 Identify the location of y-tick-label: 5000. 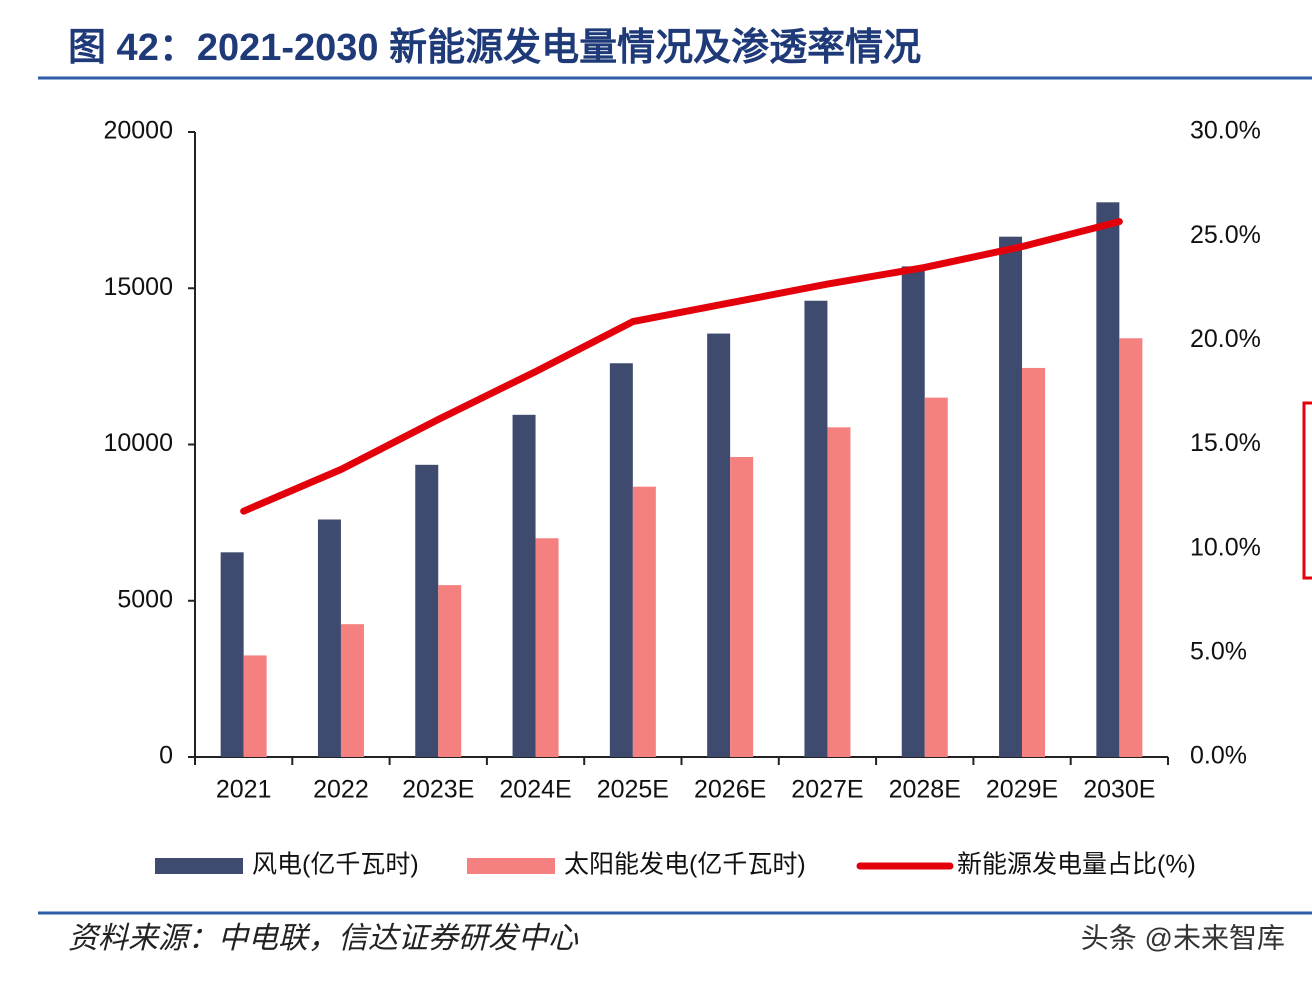
(145, 599).